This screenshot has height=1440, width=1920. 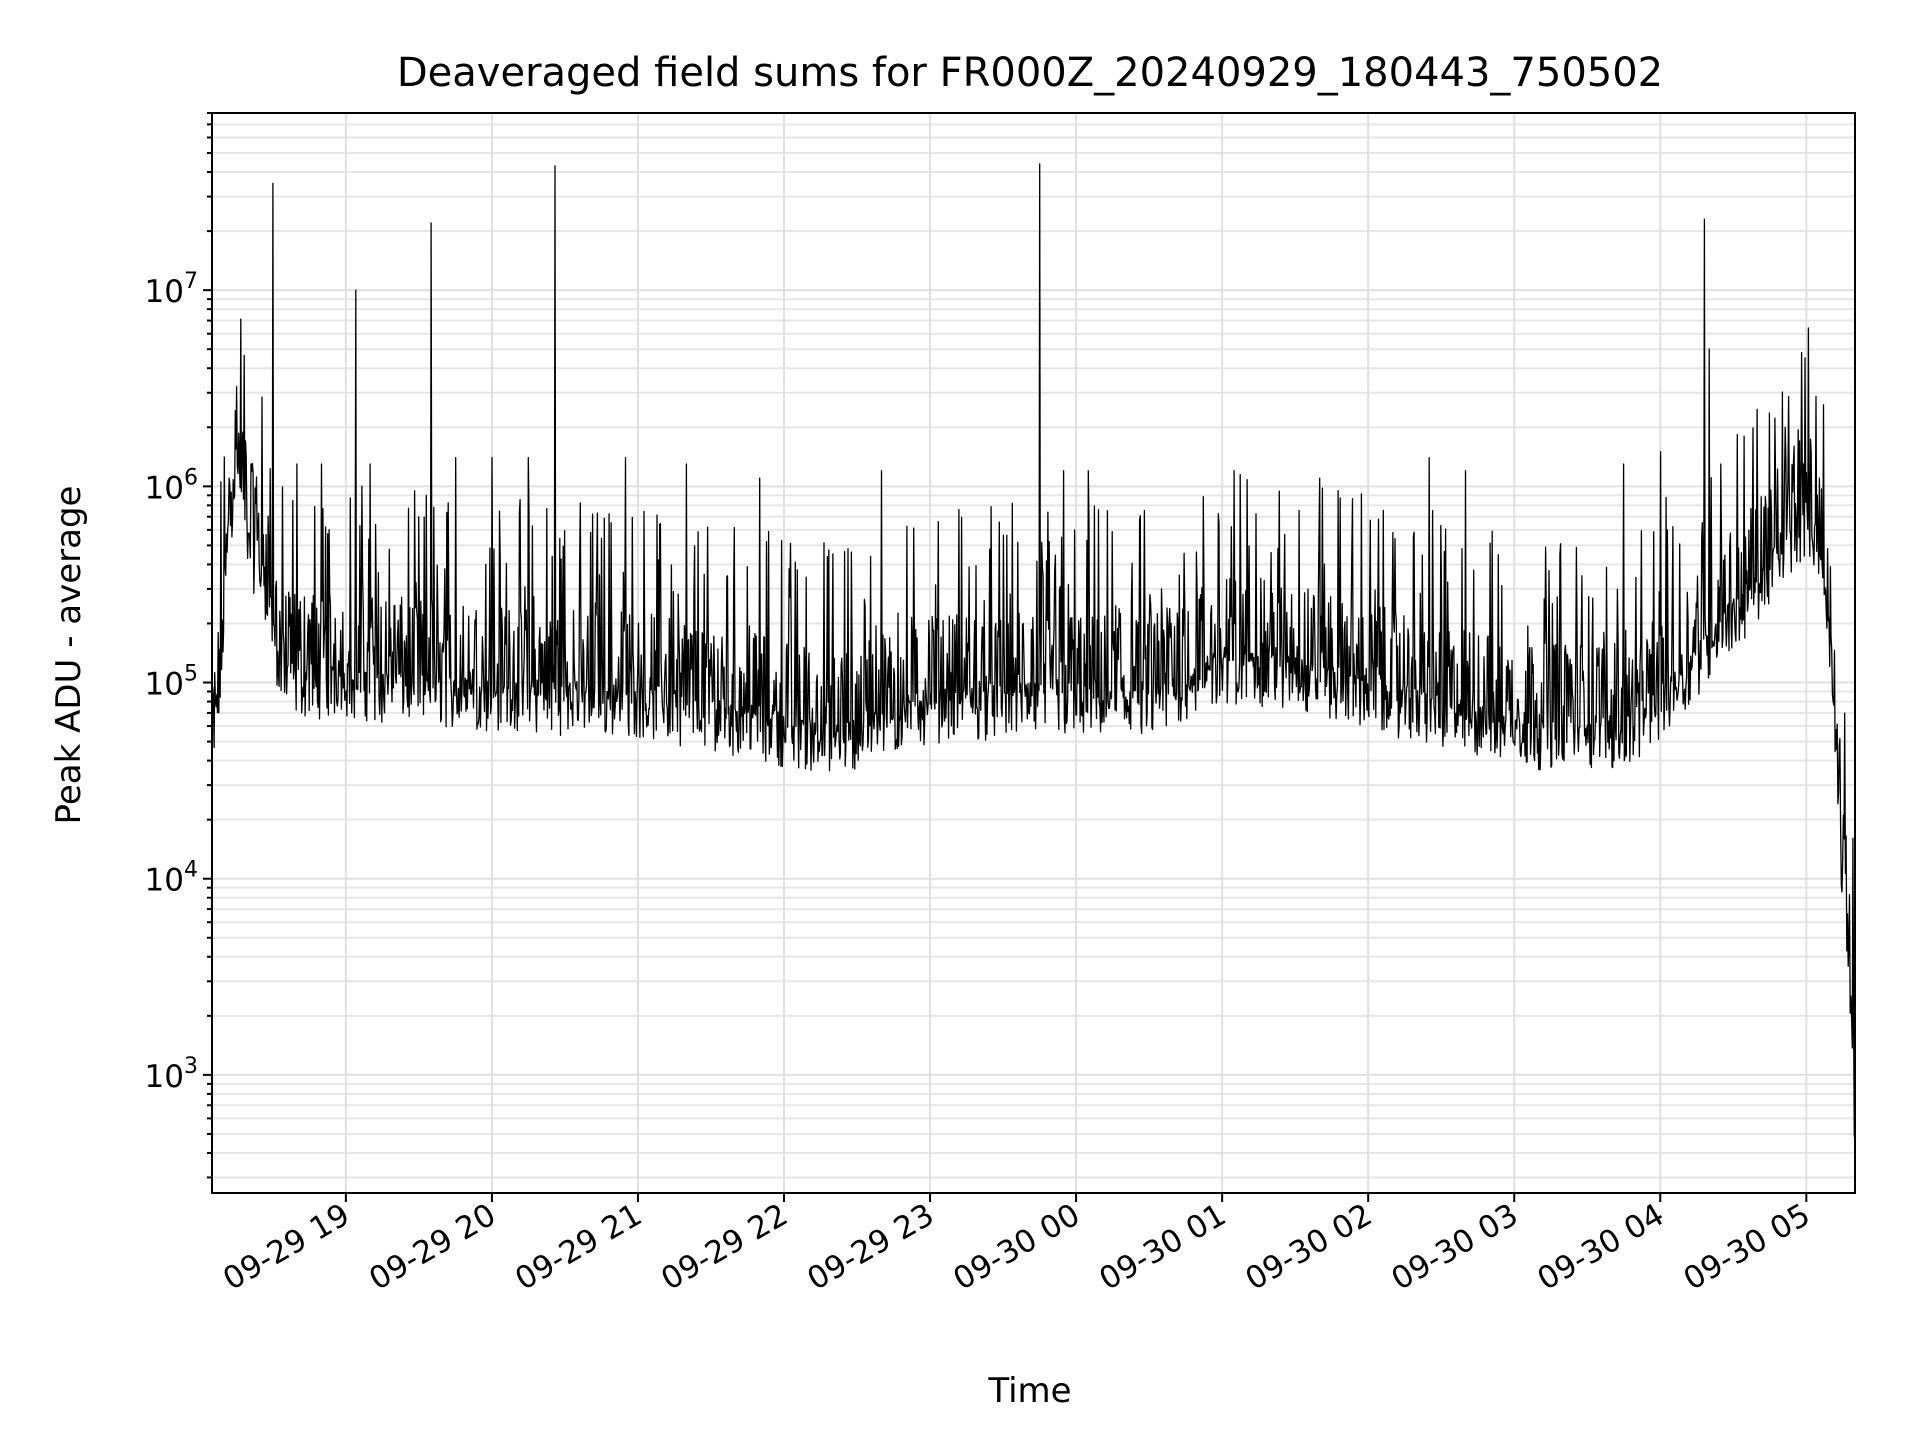 I want to click on y-tick-label: 10⁶, so click(x=171, y=485).